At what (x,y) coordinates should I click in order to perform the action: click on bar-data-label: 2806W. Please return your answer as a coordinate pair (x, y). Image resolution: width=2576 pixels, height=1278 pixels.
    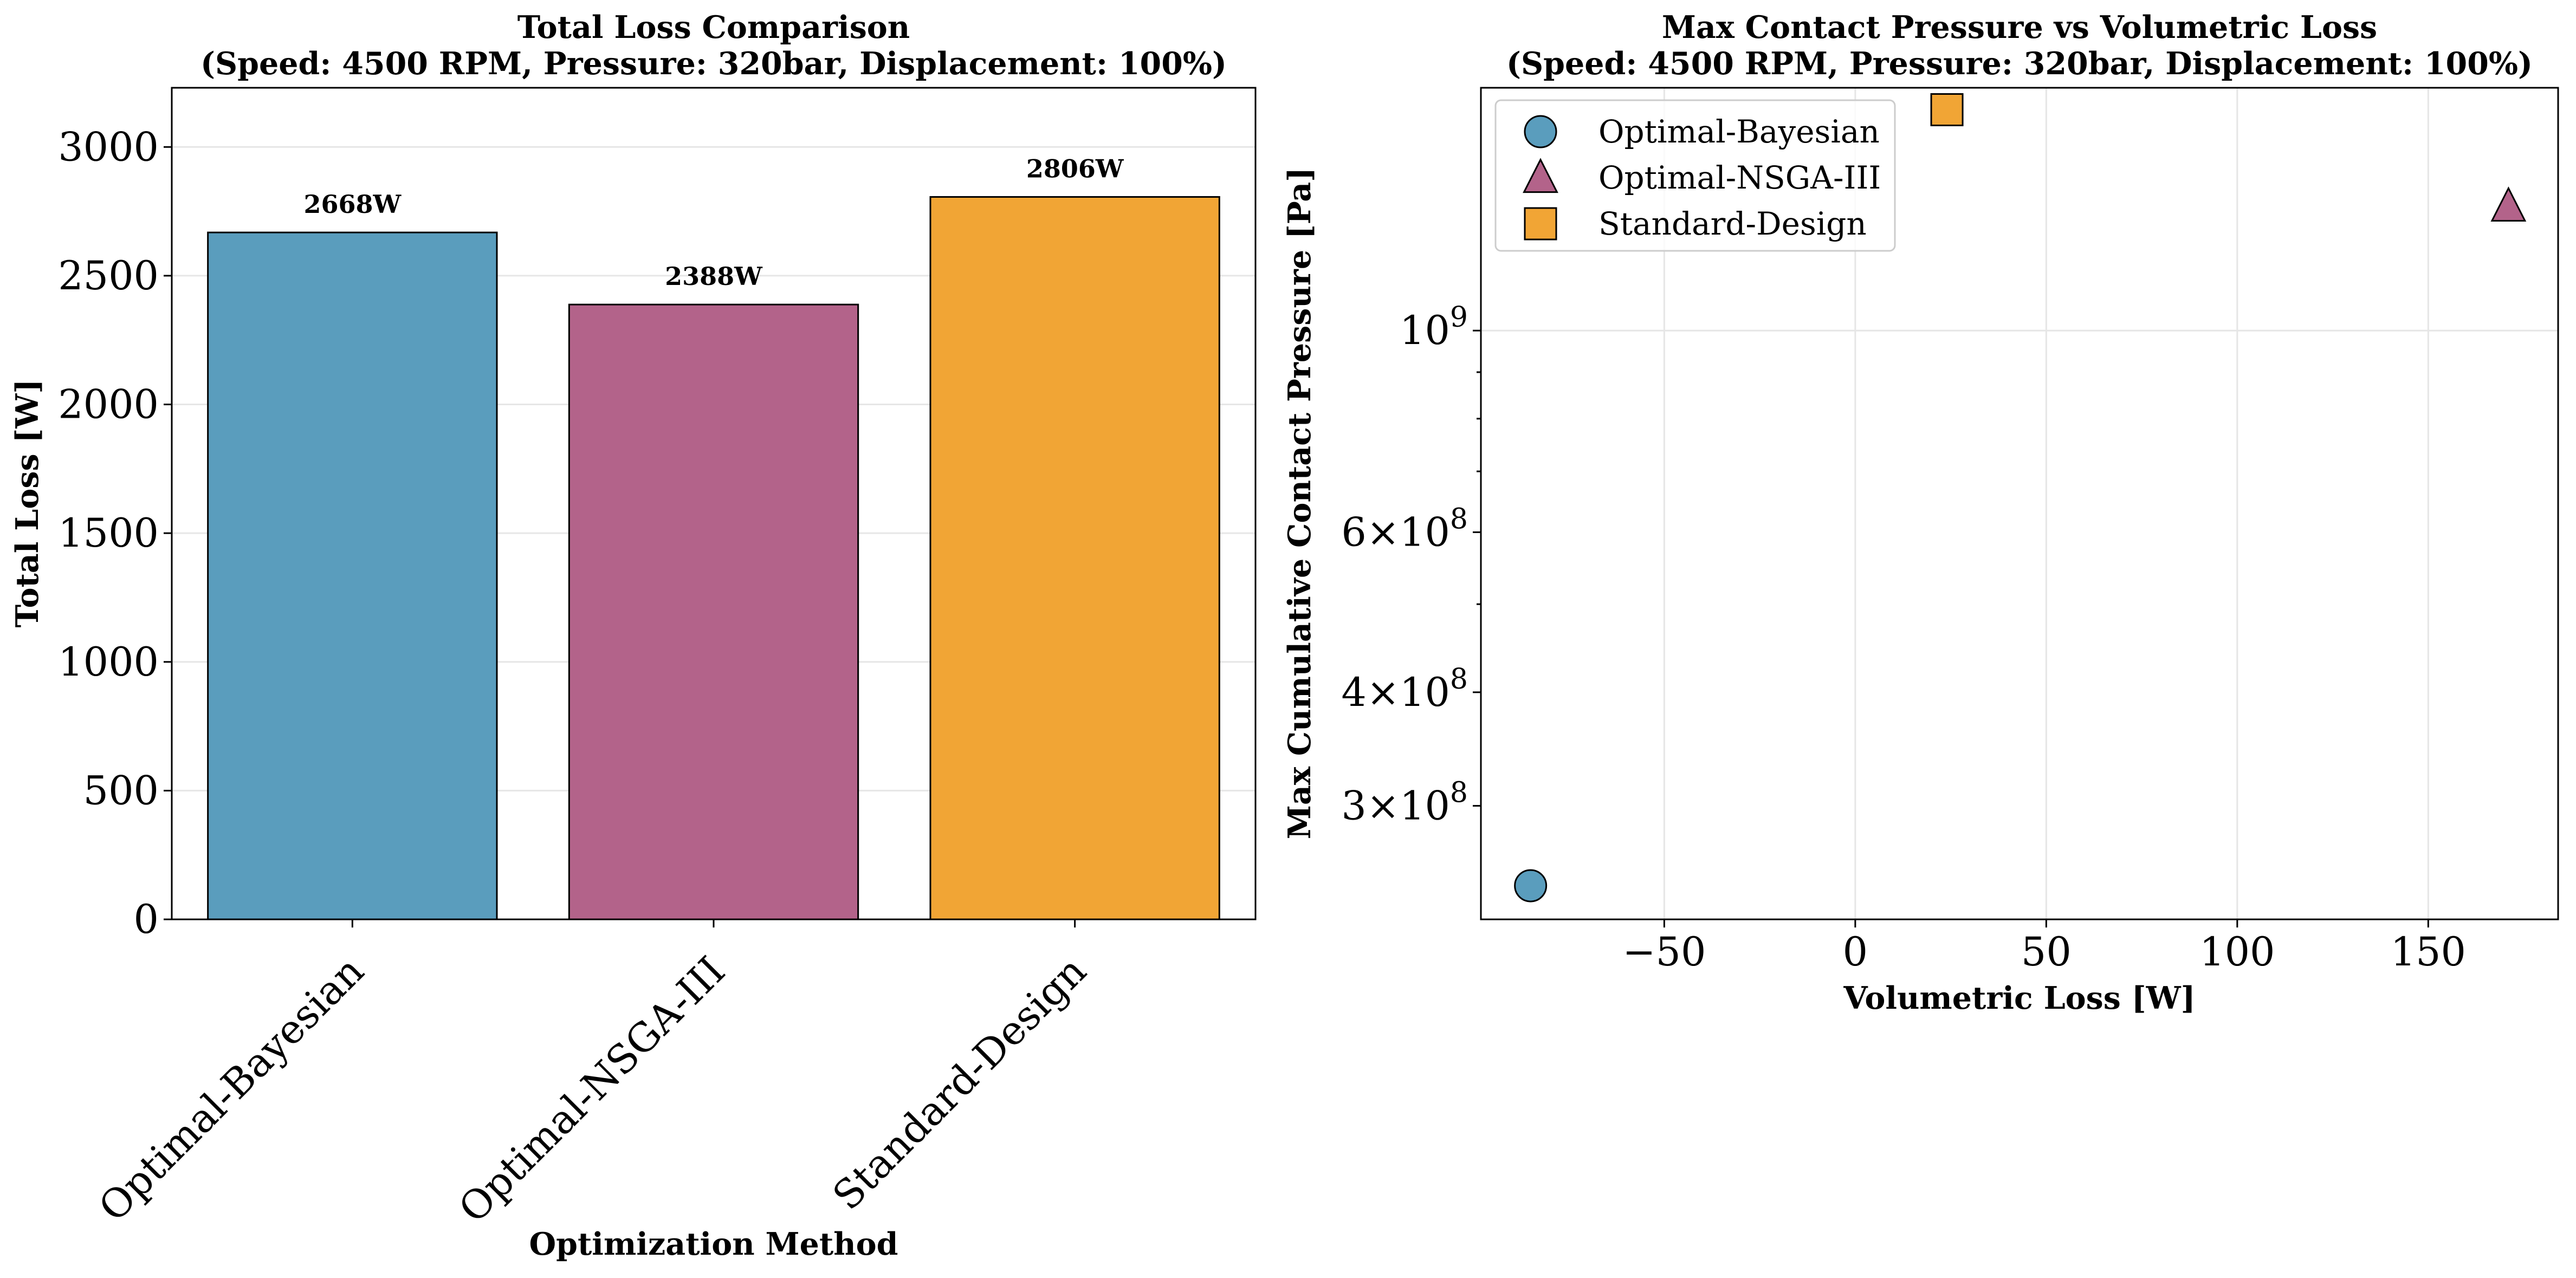
    Looking at the image, I should click on (1075, 169).